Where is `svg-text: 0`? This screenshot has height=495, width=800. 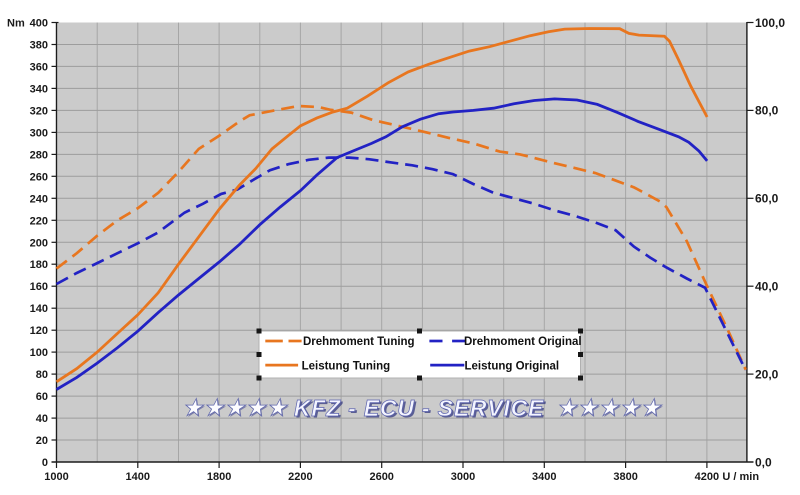 svg-text: 0 is located at coordinates (45, 463).